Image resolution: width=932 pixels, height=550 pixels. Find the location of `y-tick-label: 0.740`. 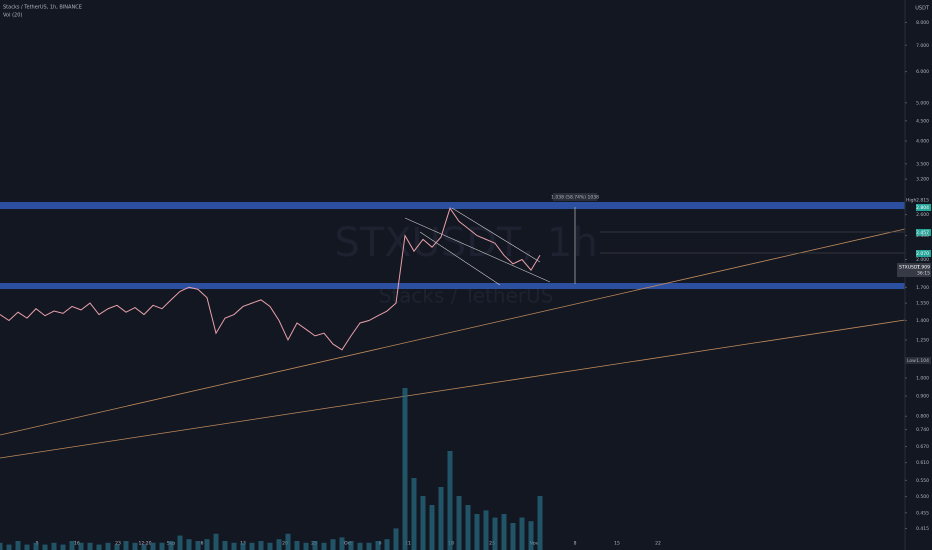

y-tick-label: 0.740 is located at coordinates (922, 430).